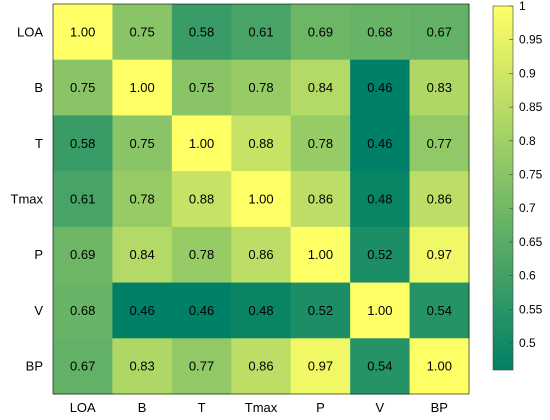 The height and width of the screenshot is (420, 550). Describe the element at coordinates (261, 407) in the screenshot. I see `x-tick-label-tmax: Tmax` at that location.